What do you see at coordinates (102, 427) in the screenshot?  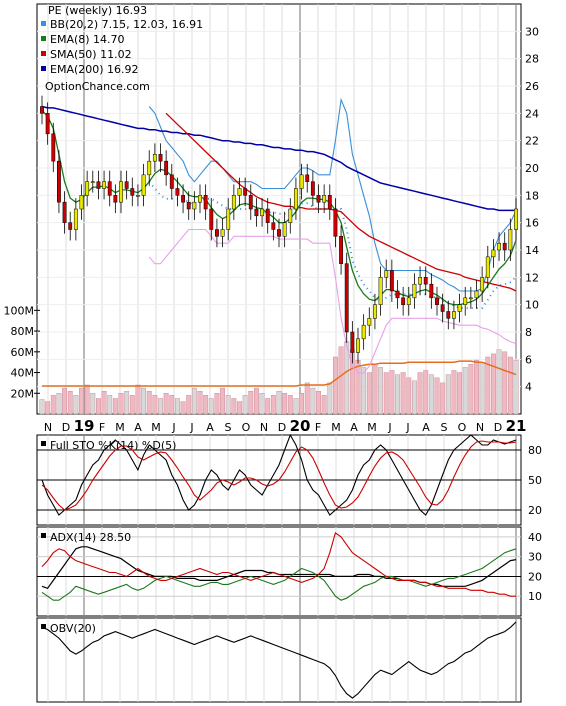 I see `month-tick-label: F` at bounding box center [102, 427].